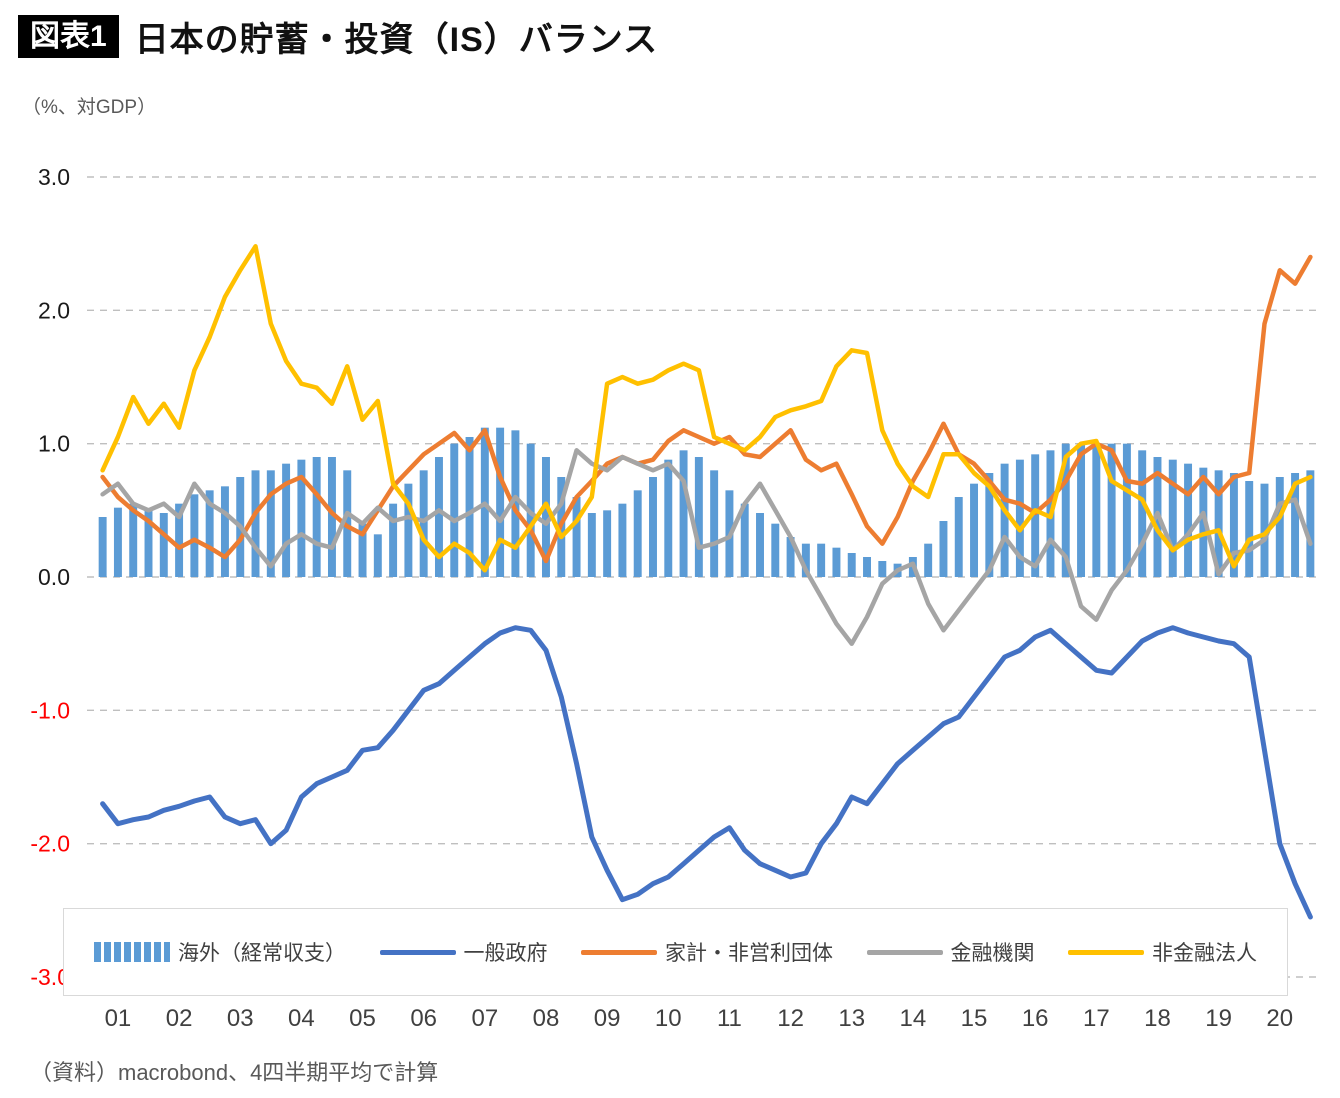 This screenshot has height=1098, width=1340. I want to click on nonfinancial-line-swatch, so click(1106, 952).